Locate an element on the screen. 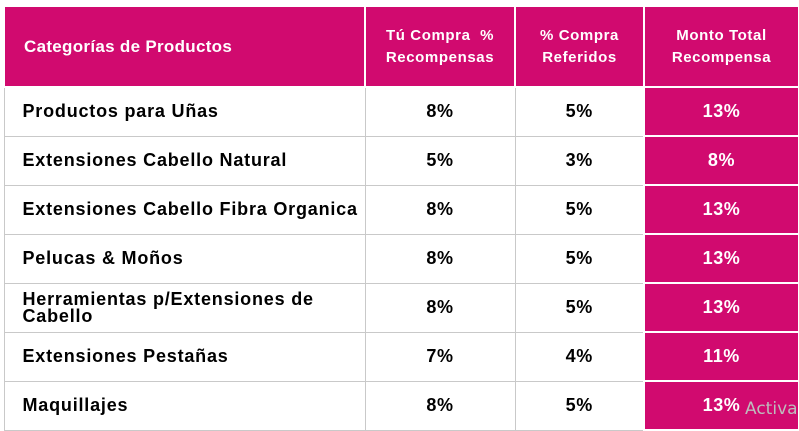  row-category: Extensiones Cabello Natural is located at coordinates (184, 160).